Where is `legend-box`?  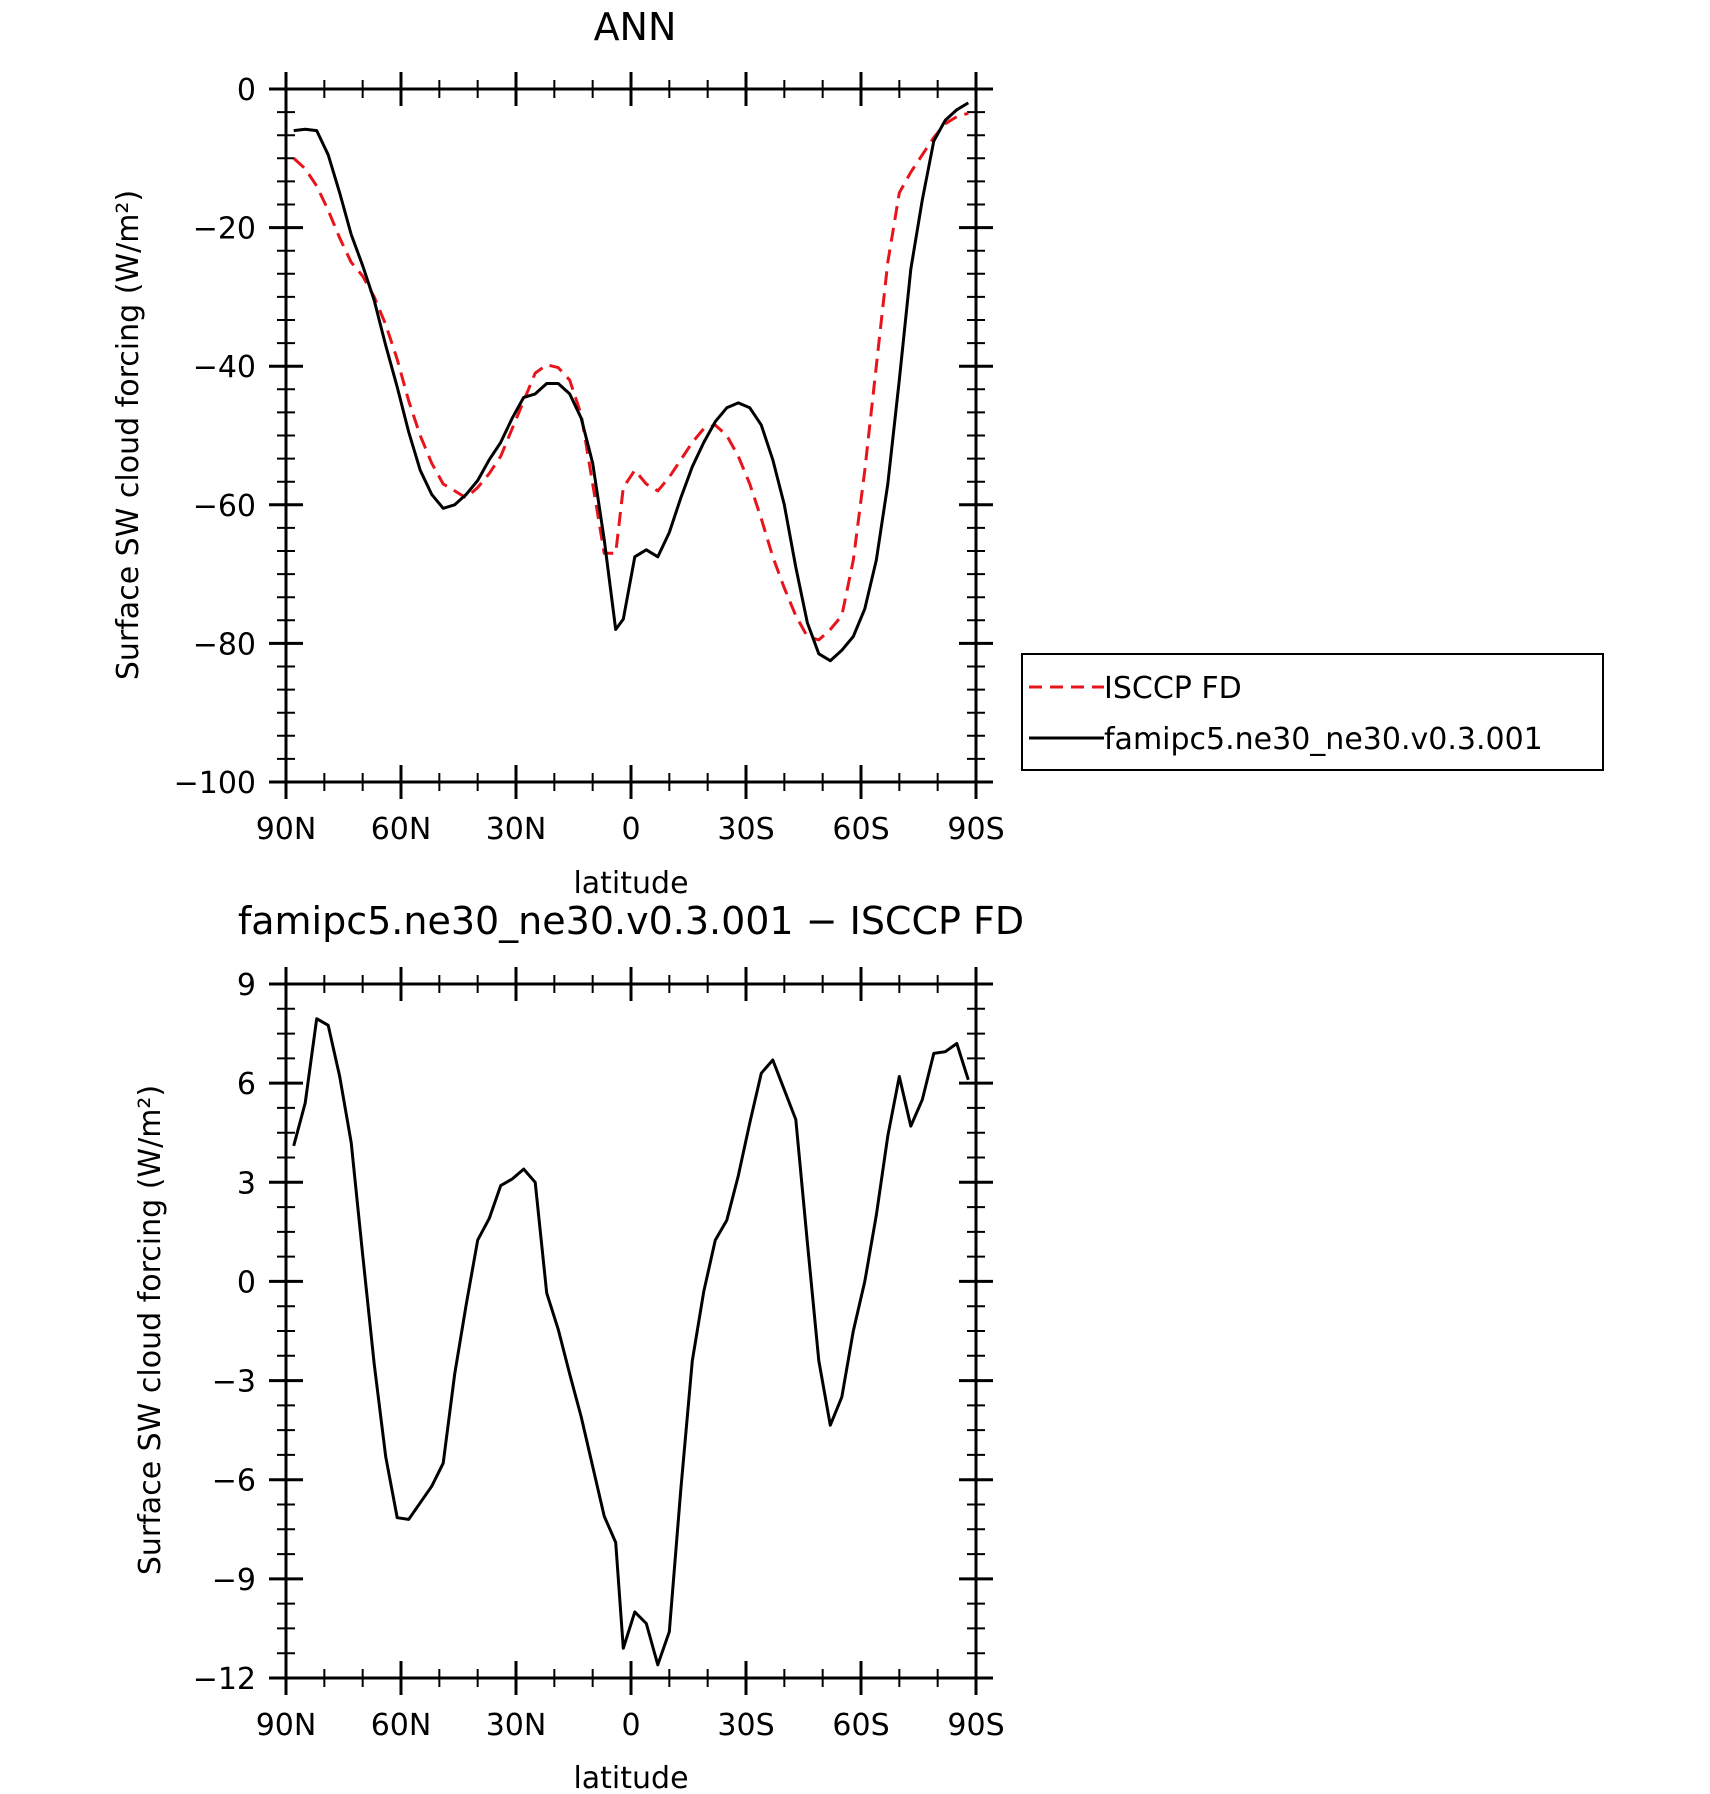
legend-box is located at coordinates (1312, 712).